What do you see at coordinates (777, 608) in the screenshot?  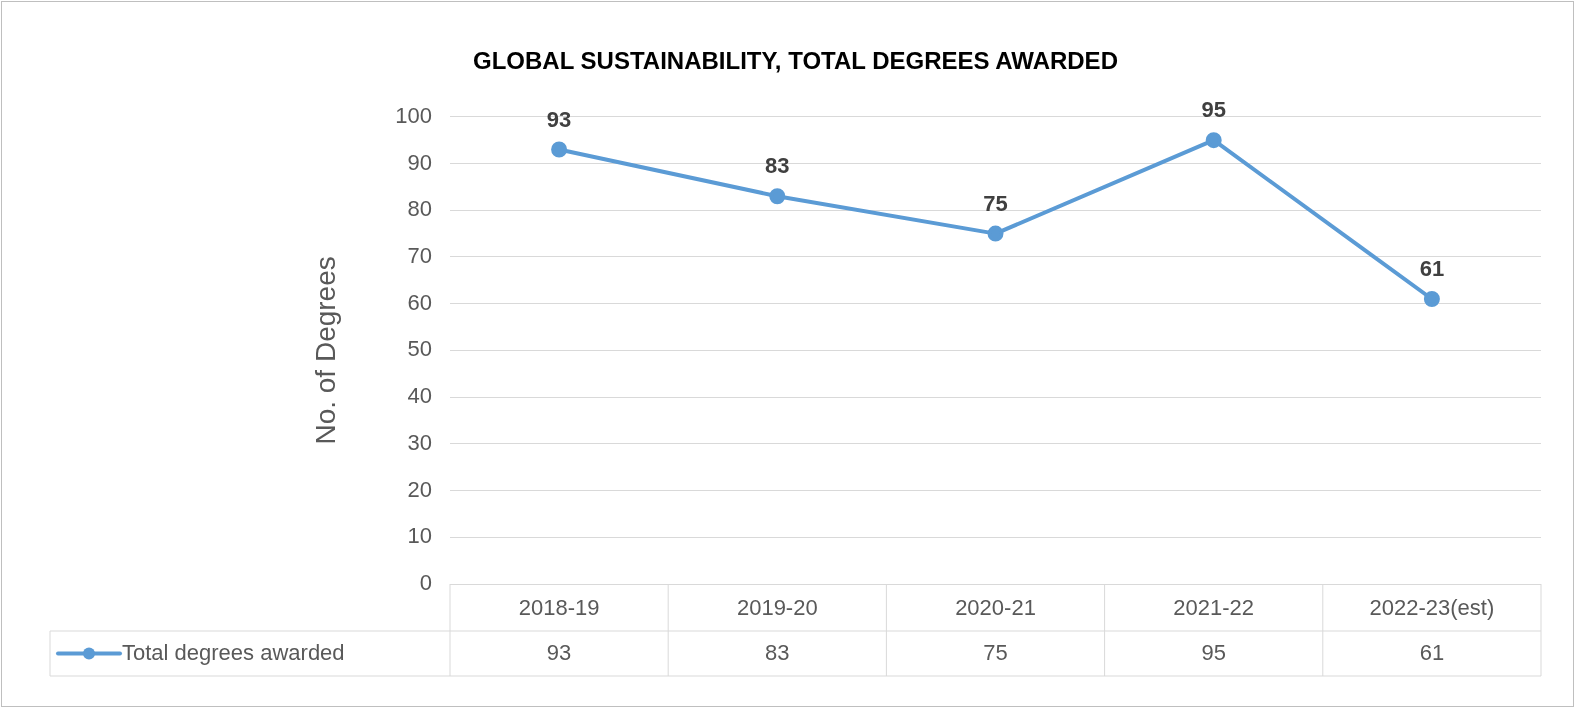 I see `x-tick-label: 2019-20` at bounding box center [777, 608].